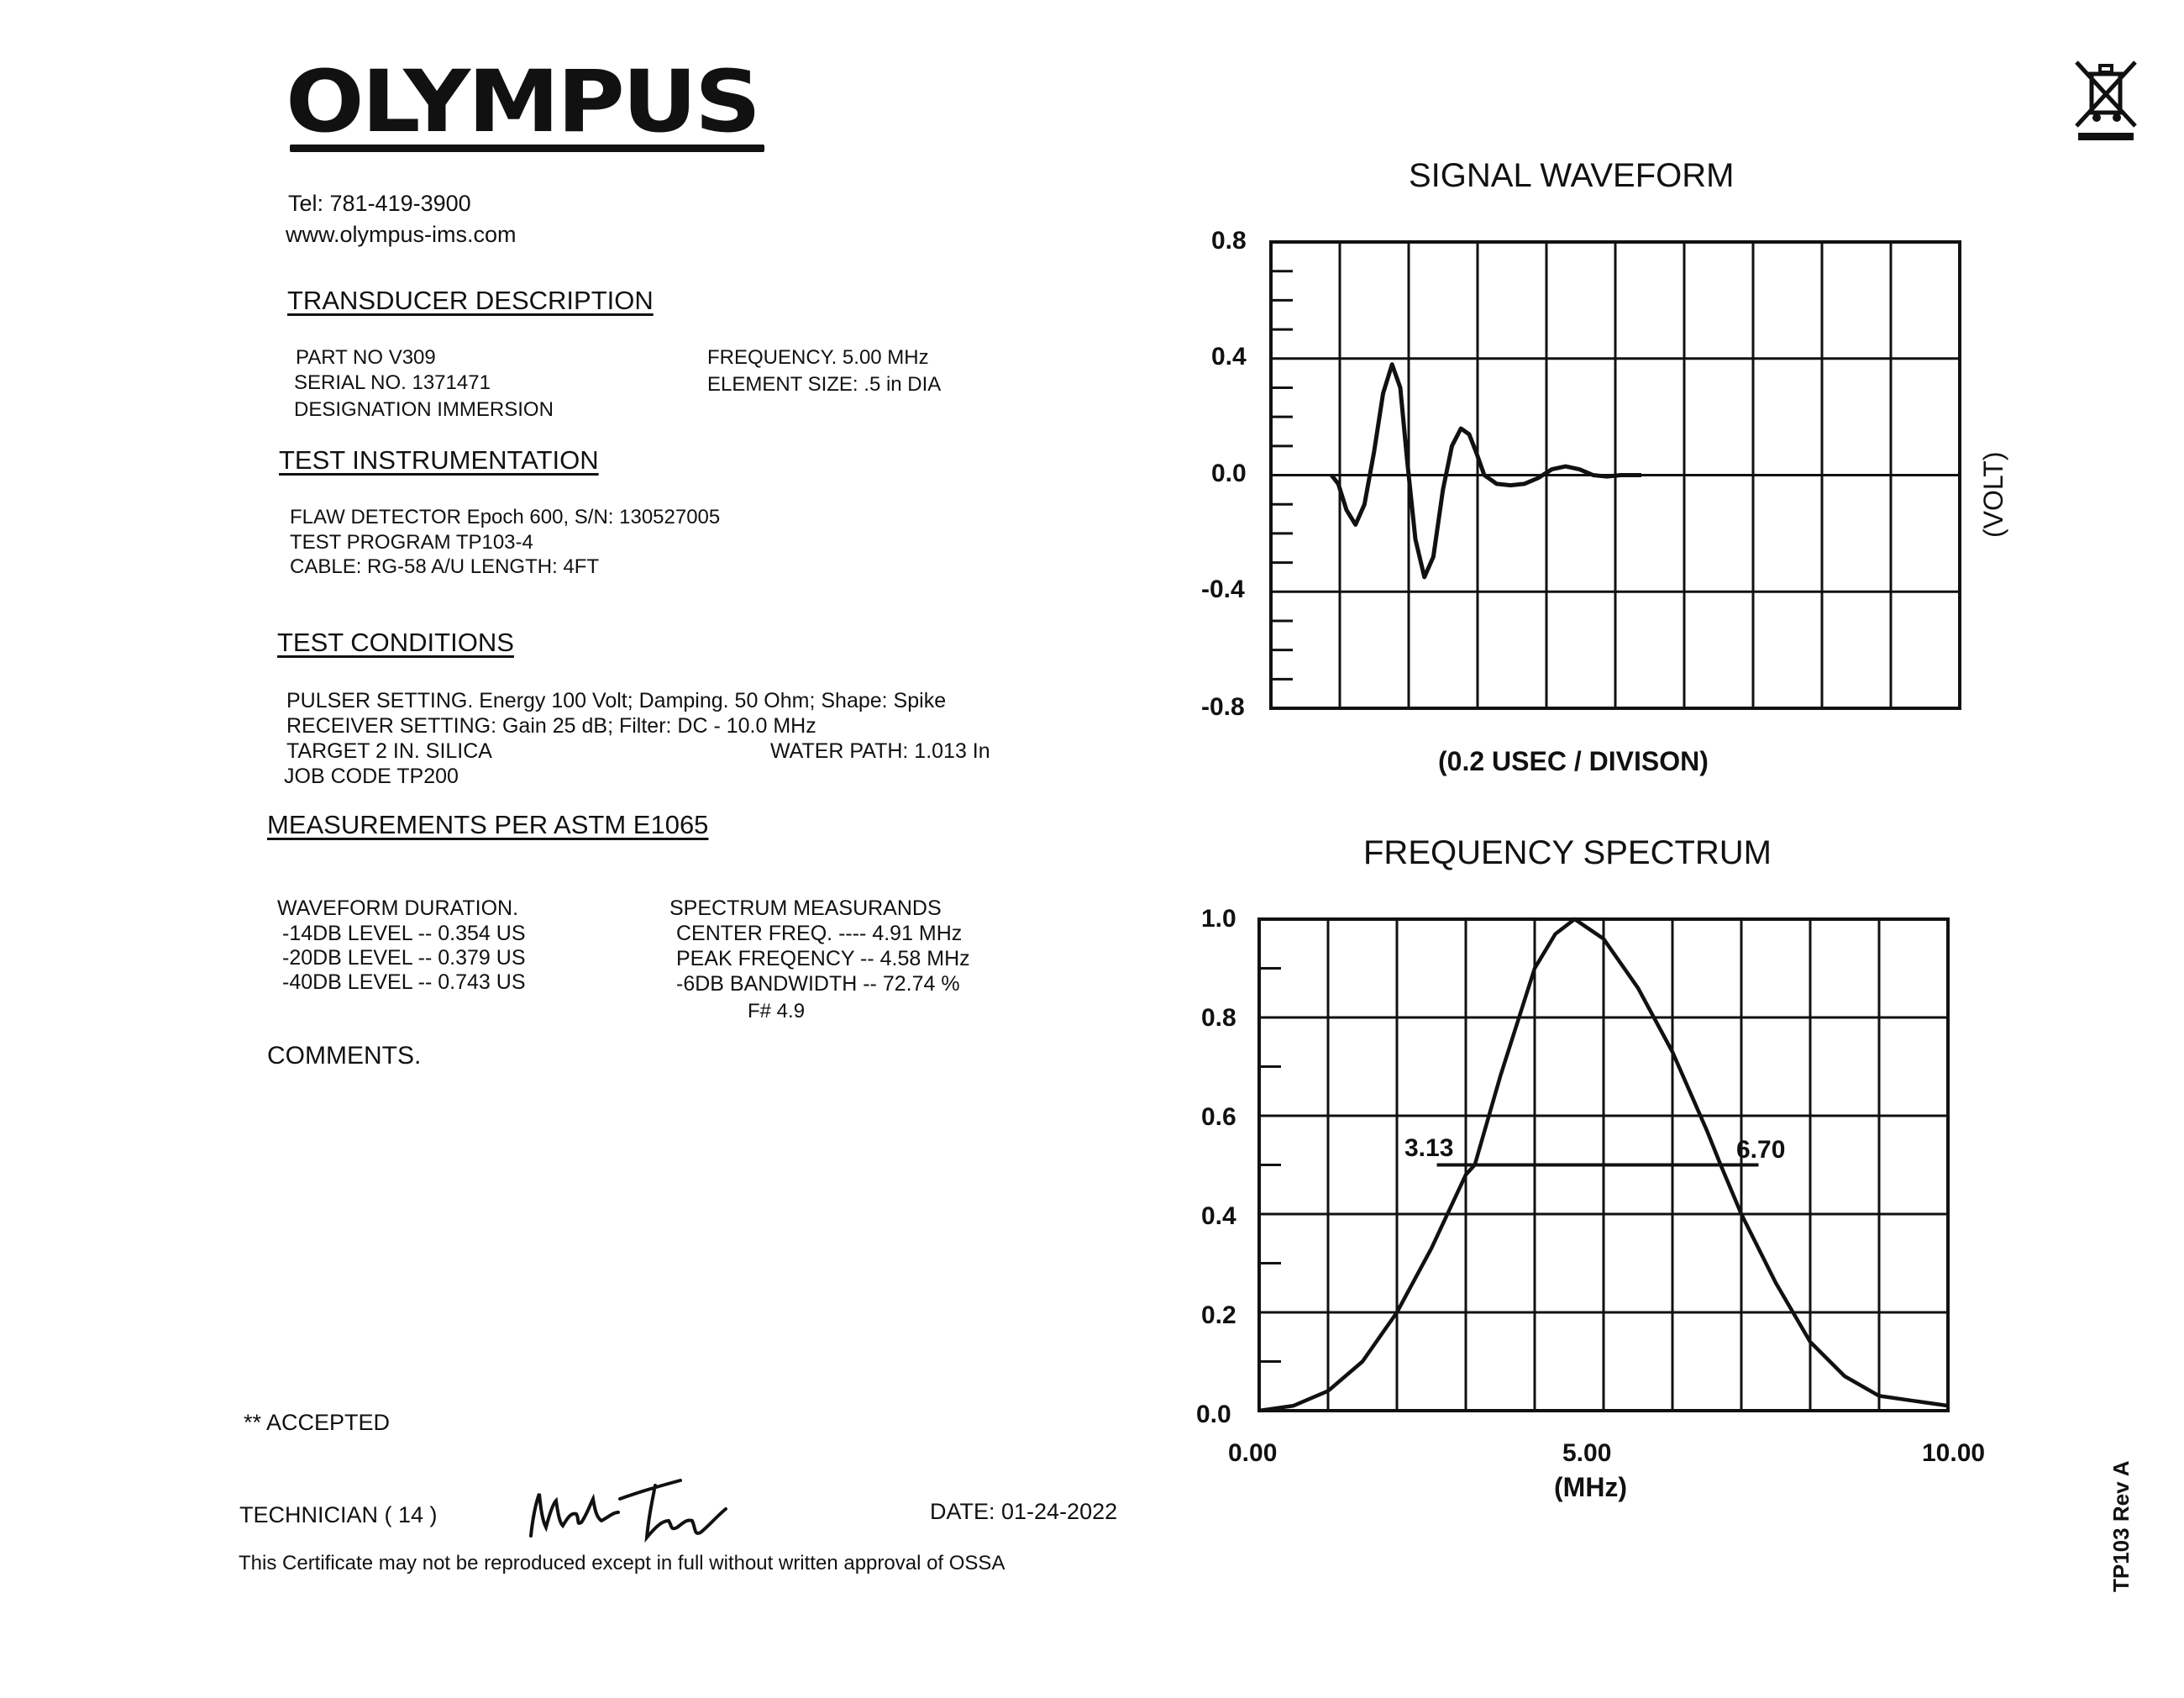 The width and height of the screenshot is (2184, 1698). What do you see at coordinates (1024, 1511) in the screenshot?
I see `date-field: DATE: 01-24-2022` at bounding box center [1024, 1511].